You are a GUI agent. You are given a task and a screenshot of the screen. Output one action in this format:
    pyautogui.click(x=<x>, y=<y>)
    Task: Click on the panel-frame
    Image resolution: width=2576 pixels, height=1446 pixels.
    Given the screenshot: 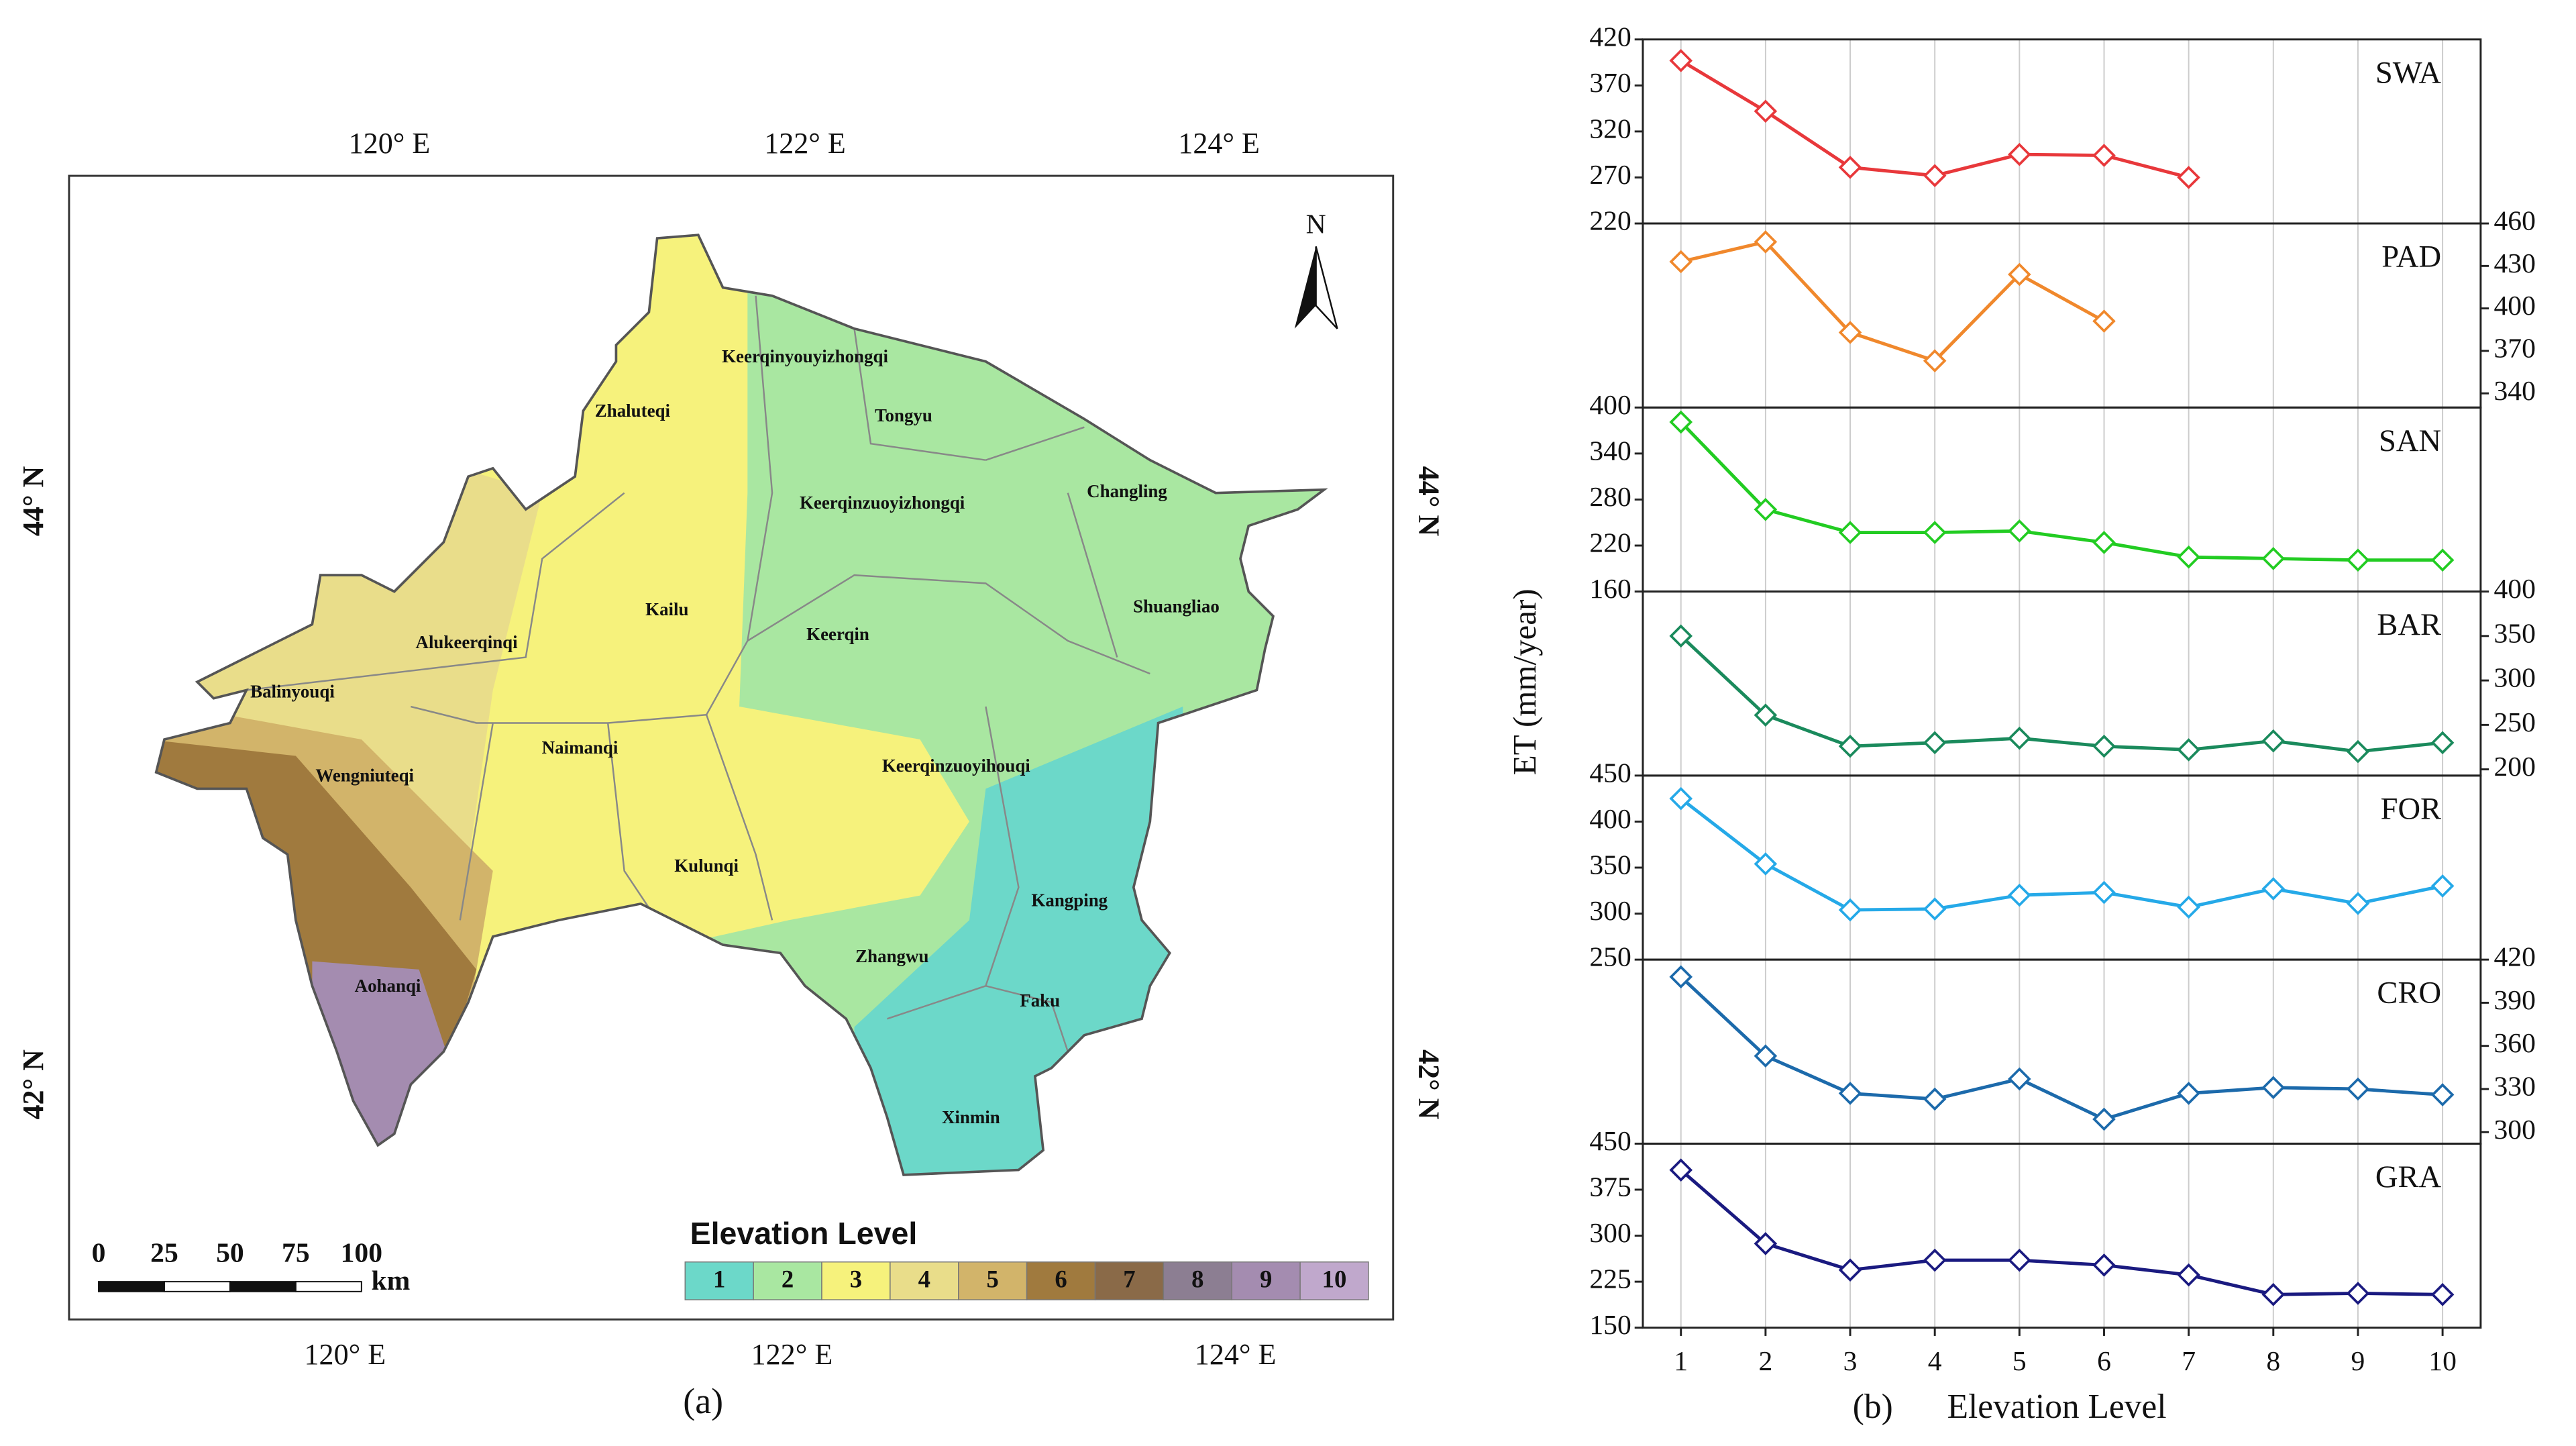 What is the action you would take?
    pyautogui.click(x=2062, y=316)
    